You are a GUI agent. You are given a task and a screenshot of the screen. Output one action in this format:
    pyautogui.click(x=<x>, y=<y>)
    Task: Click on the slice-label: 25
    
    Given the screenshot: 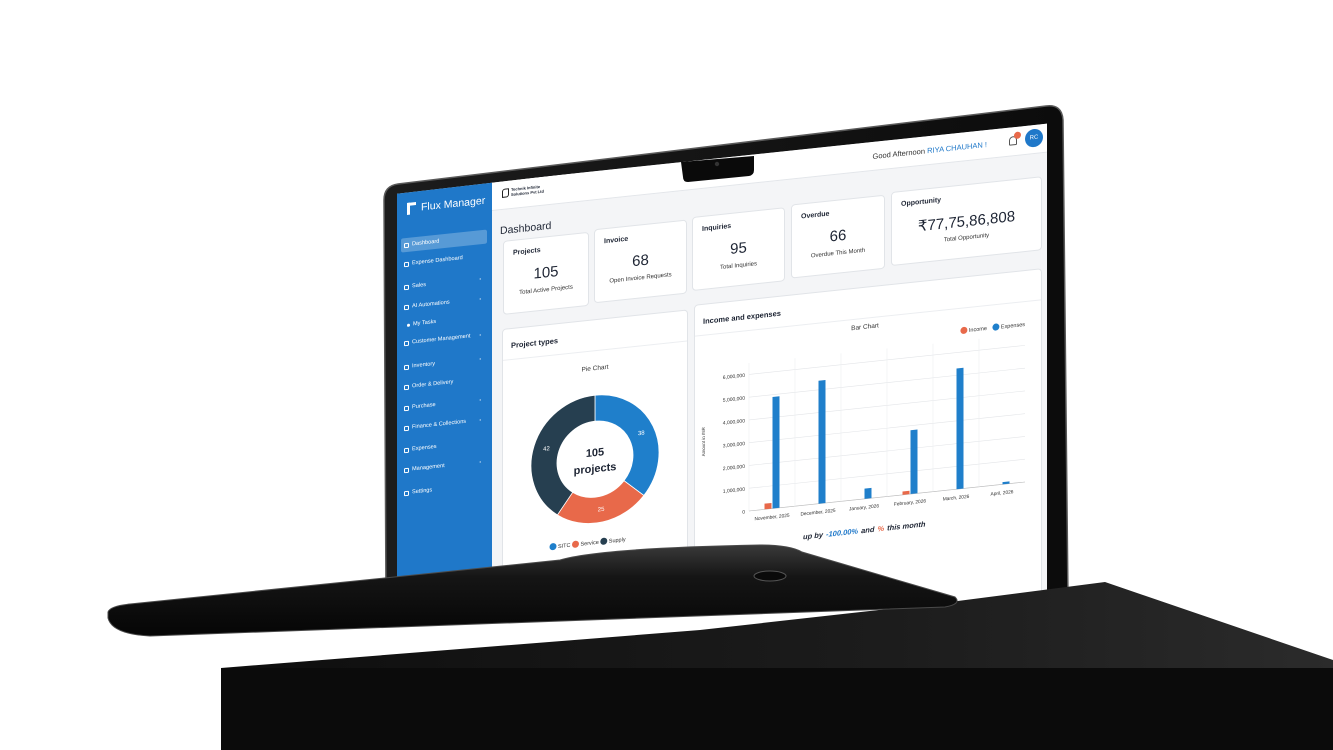 What is the action you would take?
    pyautogui.click(x=601, y=510)
    